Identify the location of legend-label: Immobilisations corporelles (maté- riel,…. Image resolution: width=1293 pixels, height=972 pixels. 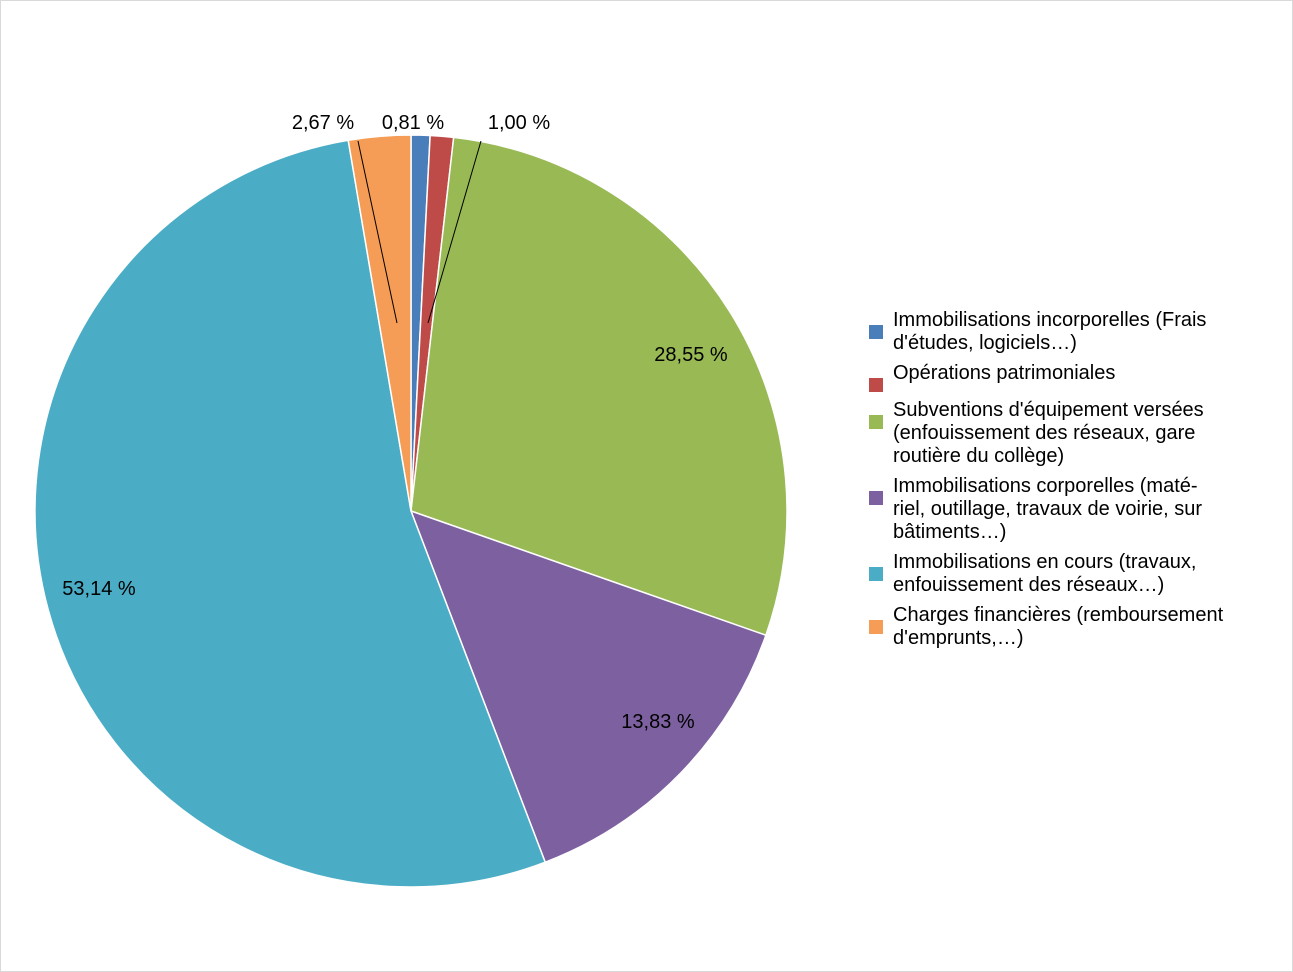
(1048, 509).